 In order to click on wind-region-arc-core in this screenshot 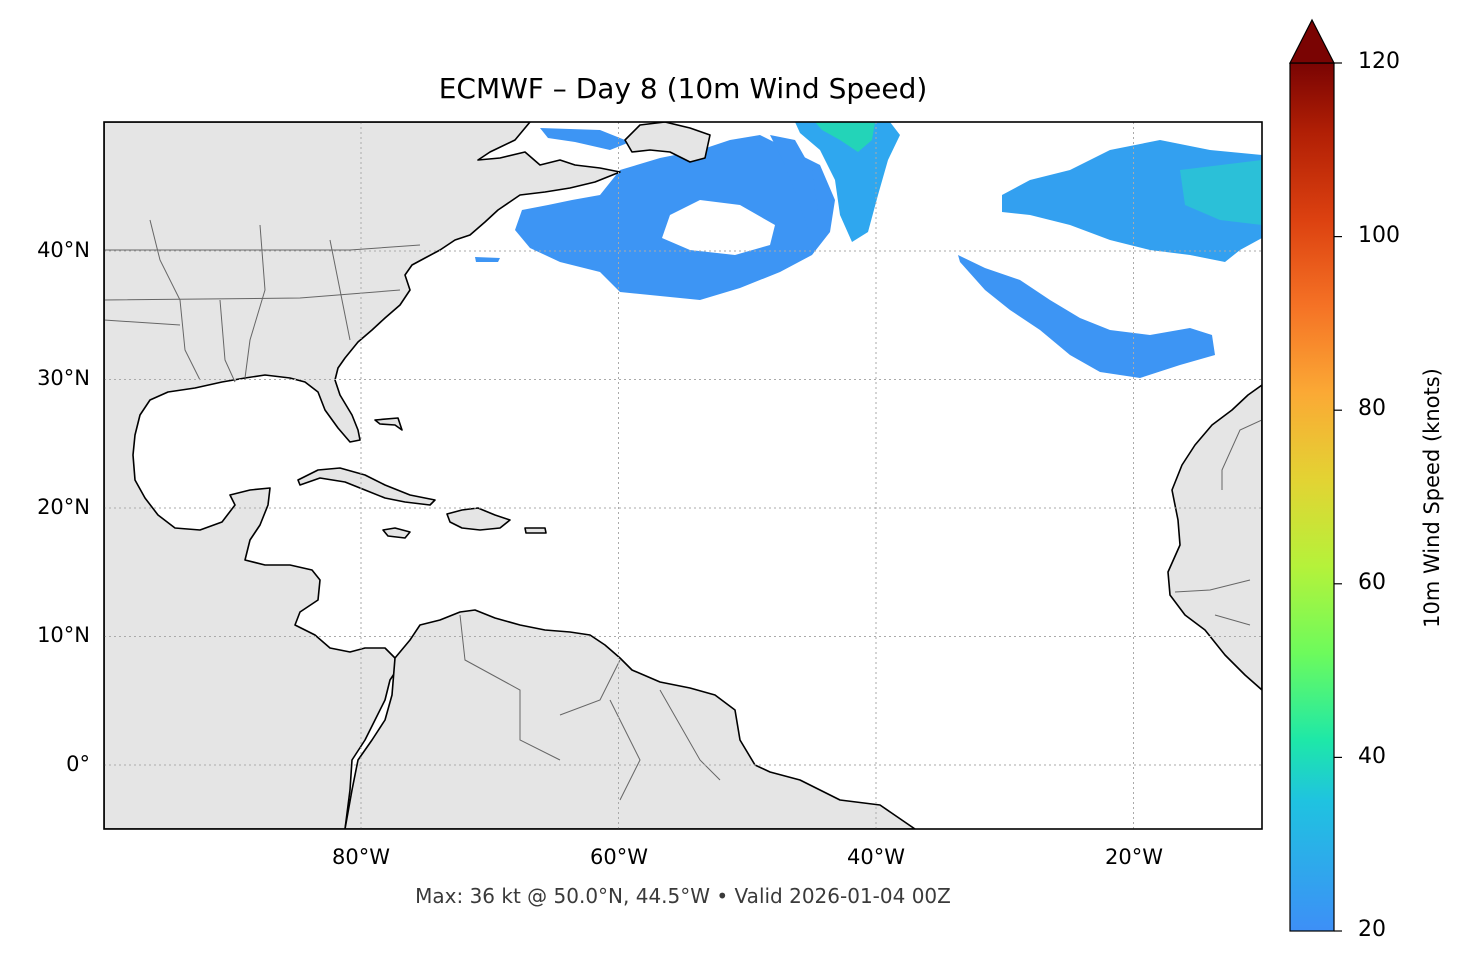, I will do `click(845, 137)`.